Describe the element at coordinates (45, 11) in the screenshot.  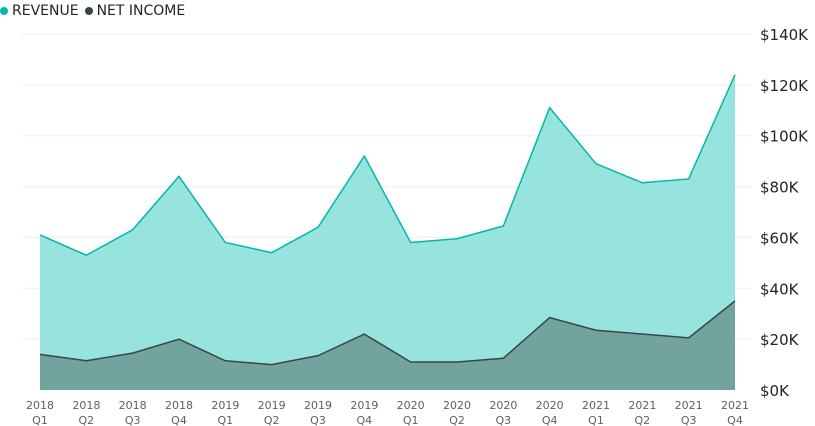
I see `legend-label: REVENUE` at that location.